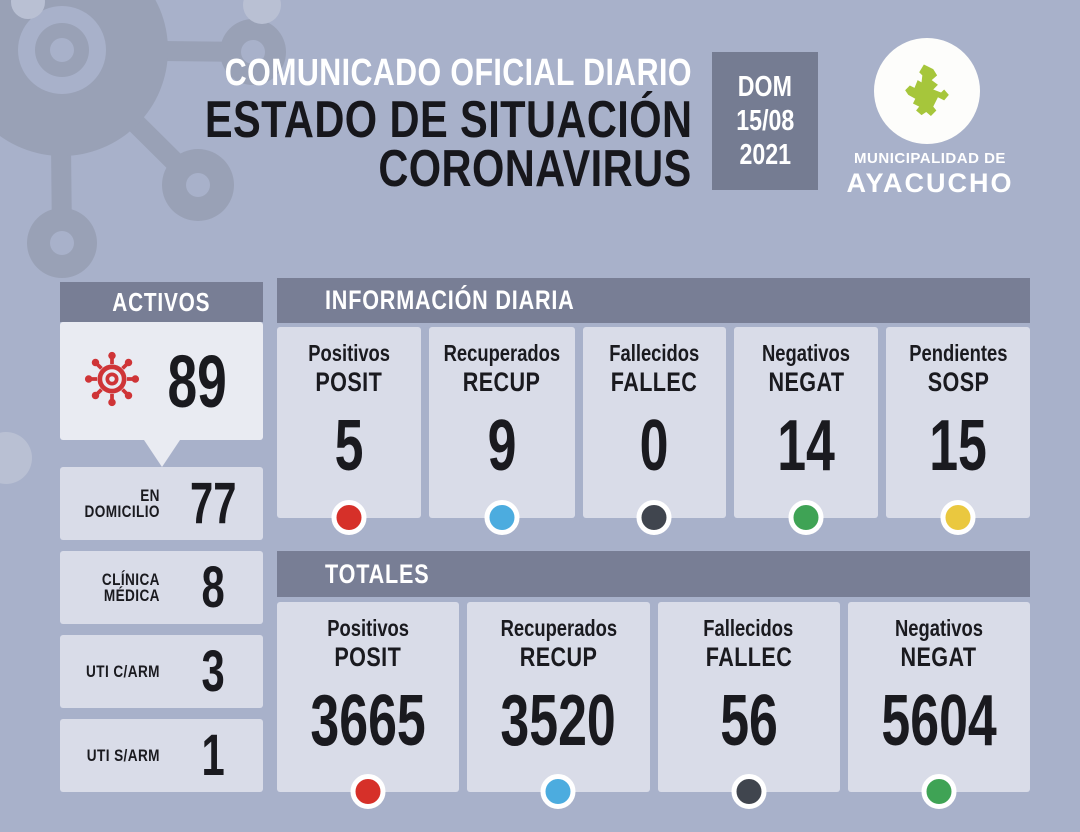 The height and width of the screenshot is (832, 1080). Describe the element at coordinates (213, 503) in the screenshot. I see `stat-row-value: 77` at that location.